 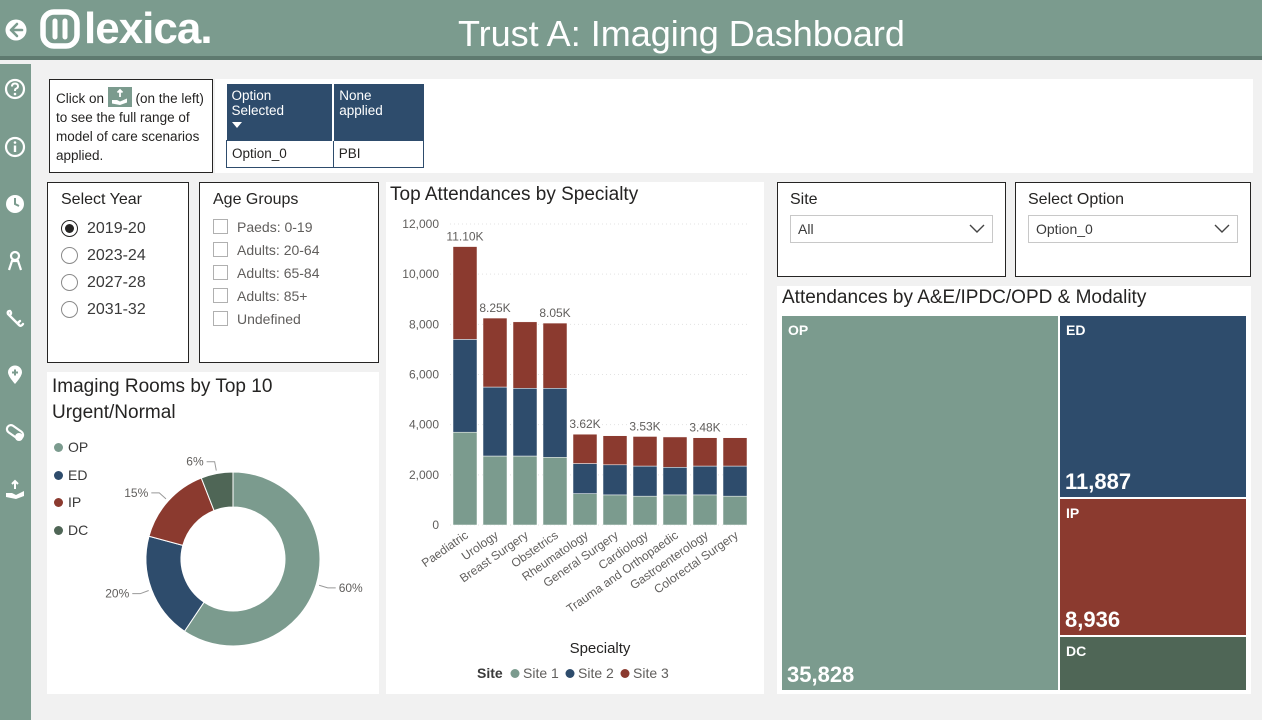 I want to click on hand-icon, so click(x=15, y=489).